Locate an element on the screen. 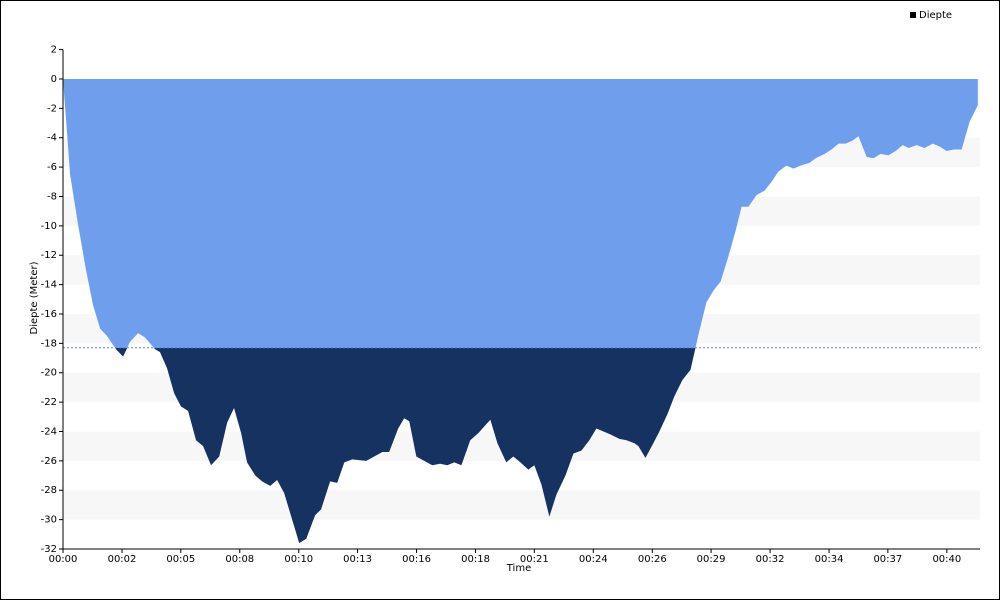 This screenshot has height=600, width=1000. y-tick-label: -32 is located at coordinates (49, 549).